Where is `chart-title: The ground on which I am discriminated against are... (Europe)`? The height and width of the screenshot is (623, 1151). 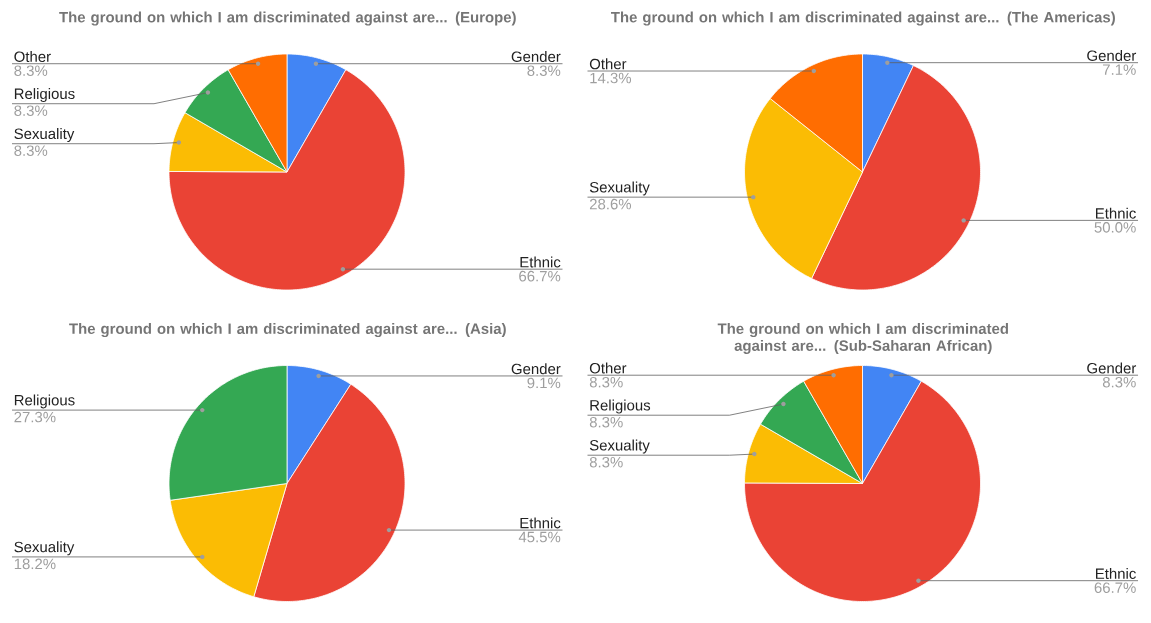
chart-title: The ground on which I am discriminated against are... (Europe) is located at coordinates (287, 18).